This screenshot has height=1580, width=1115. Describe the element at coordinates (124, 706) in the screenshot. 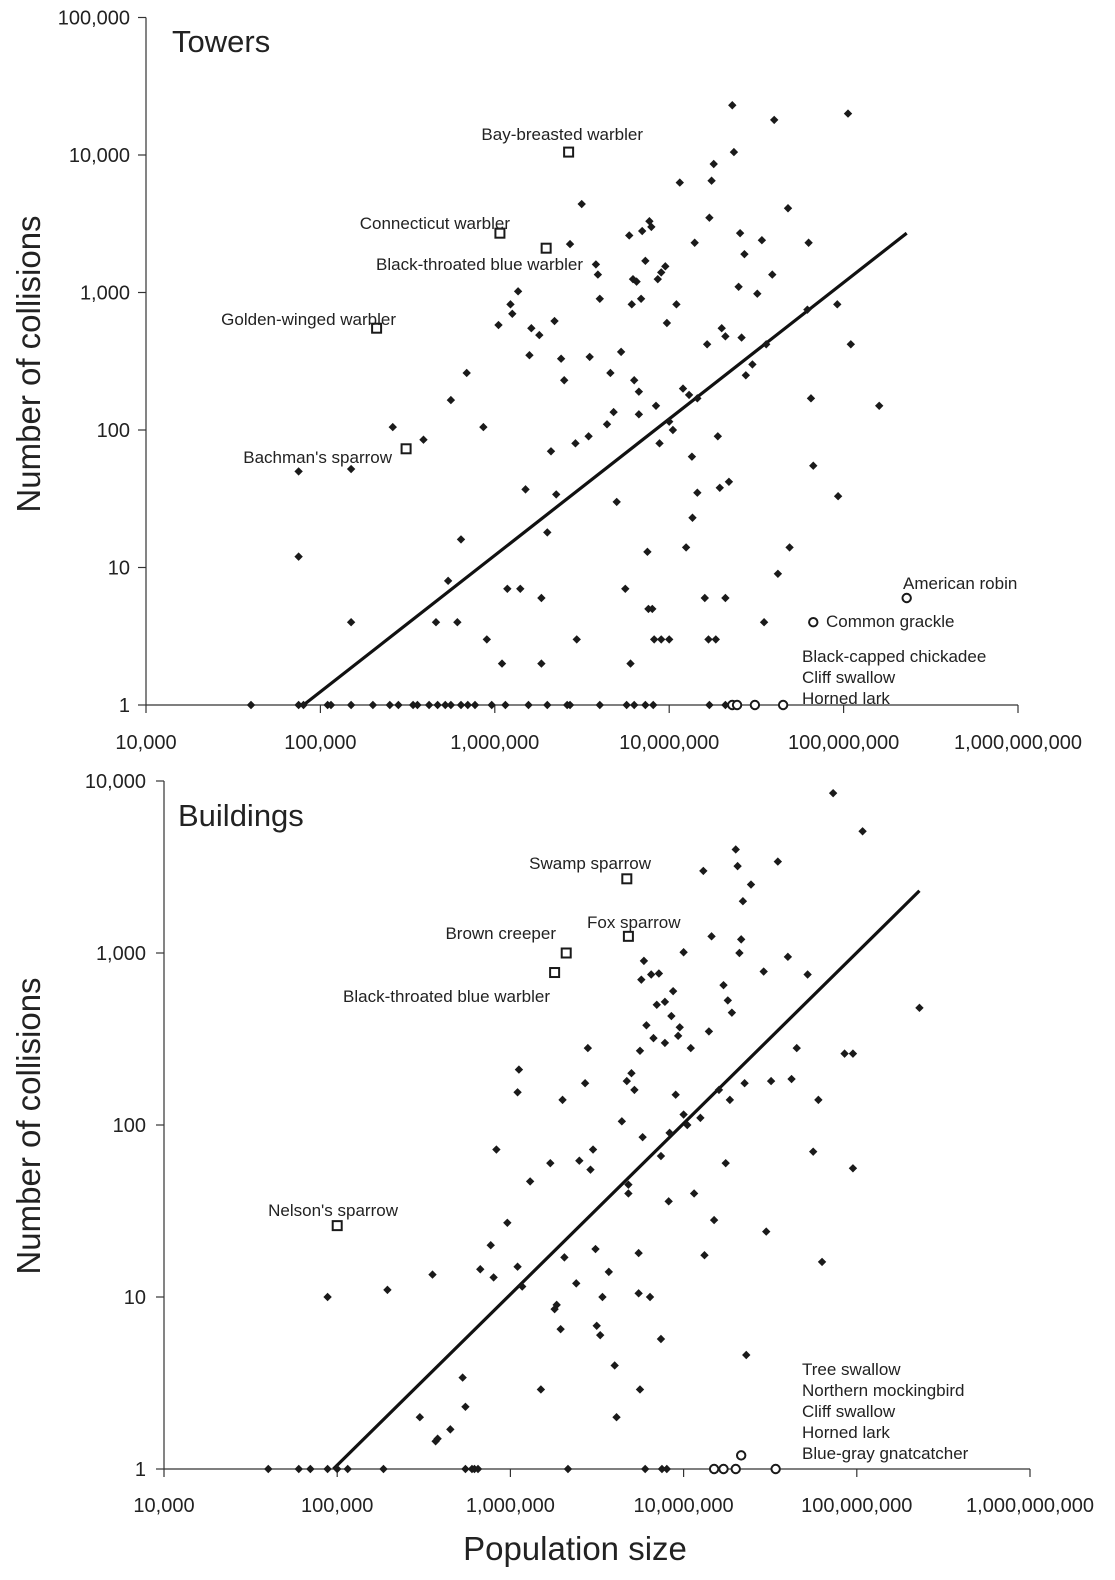

I see `towers-y-tick-label: 1` at that location.